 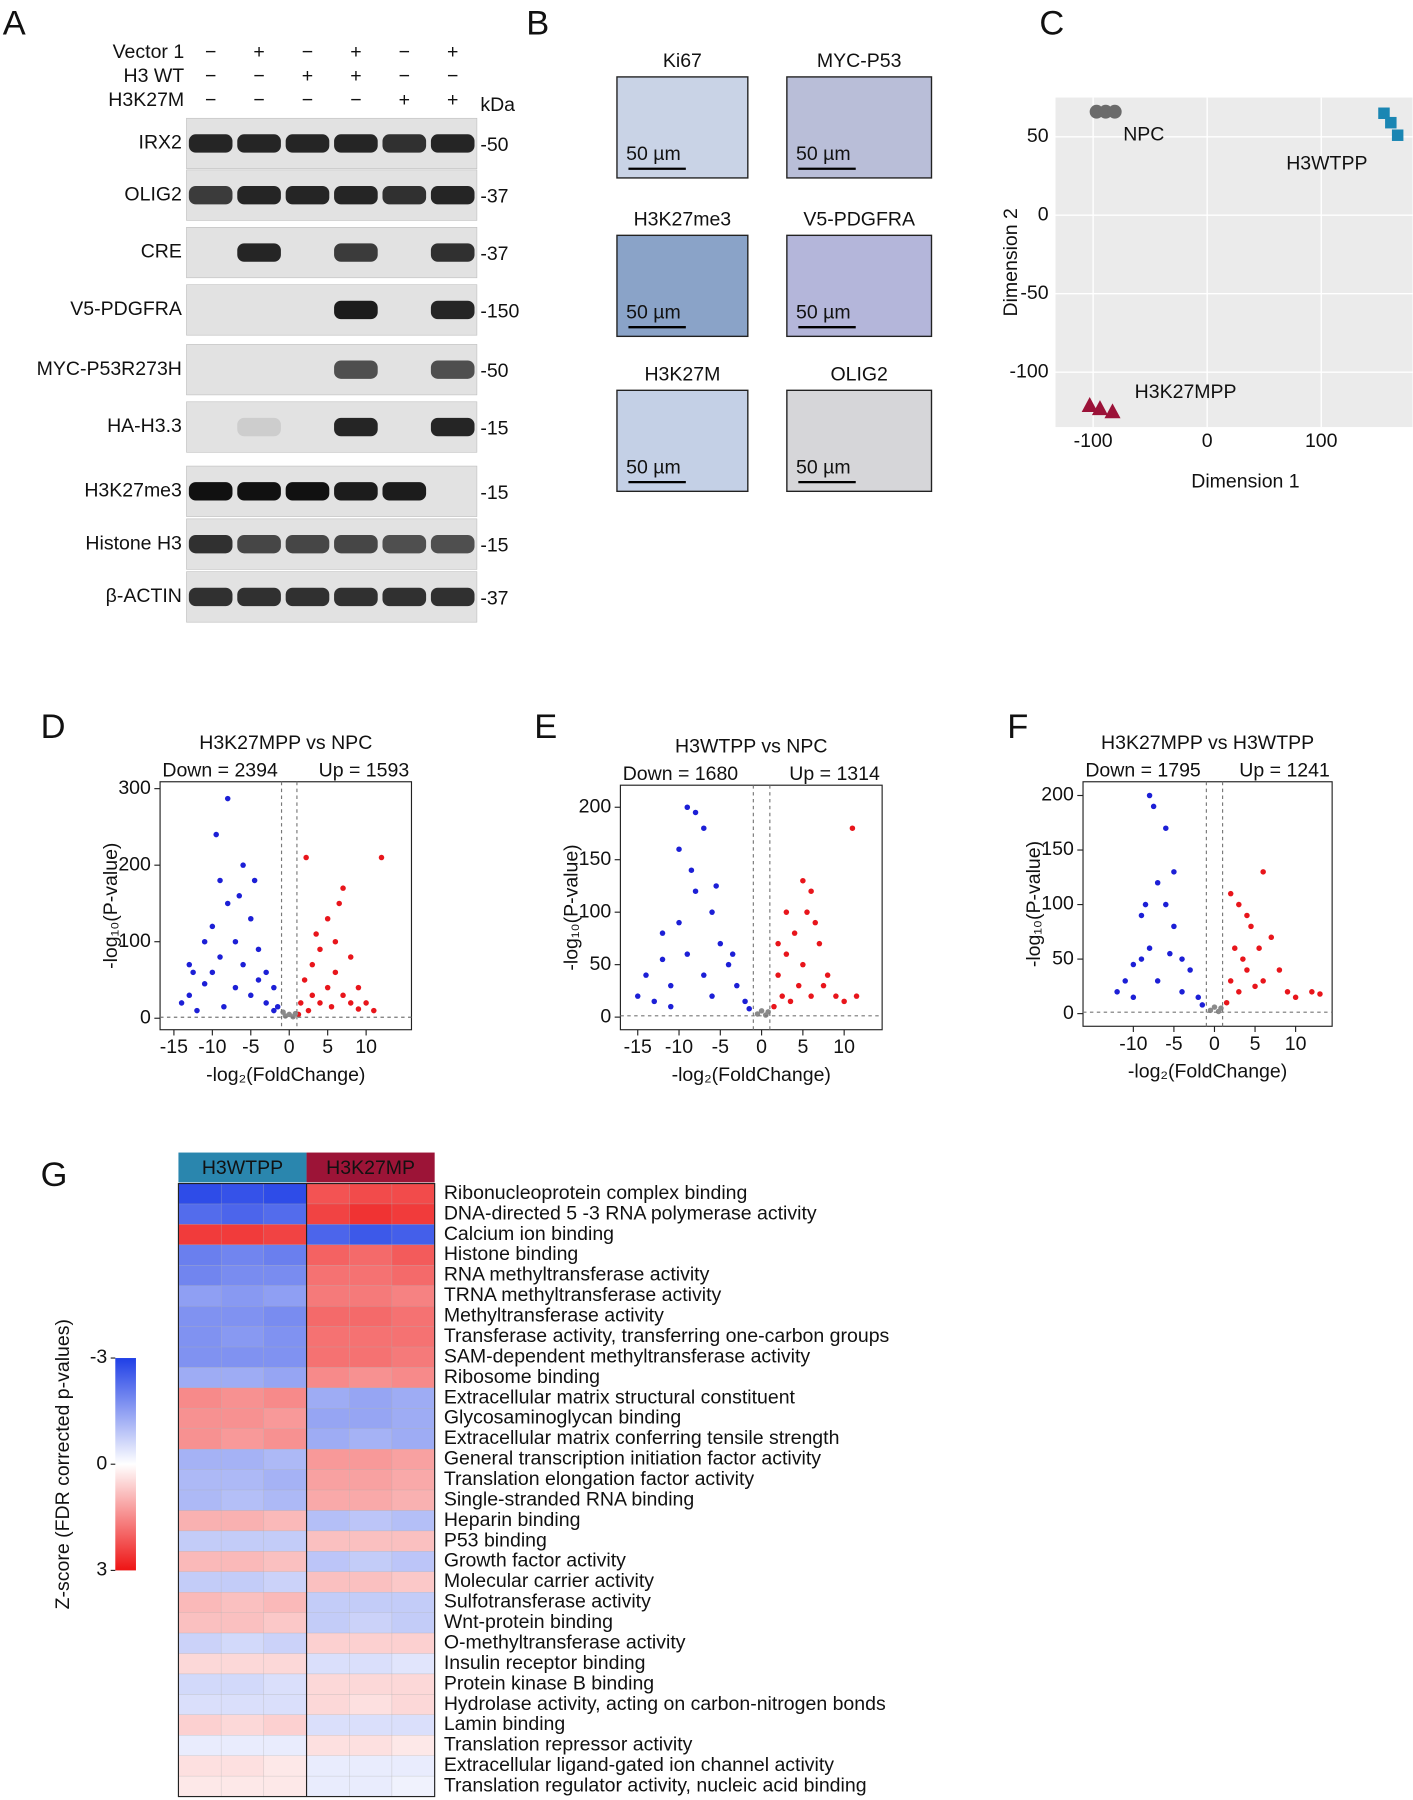 What do you see at coordinates (549, 1581) in the screenshot?
I see `row-label: Molecular carrier activity` at bounding box center [549, 1581].